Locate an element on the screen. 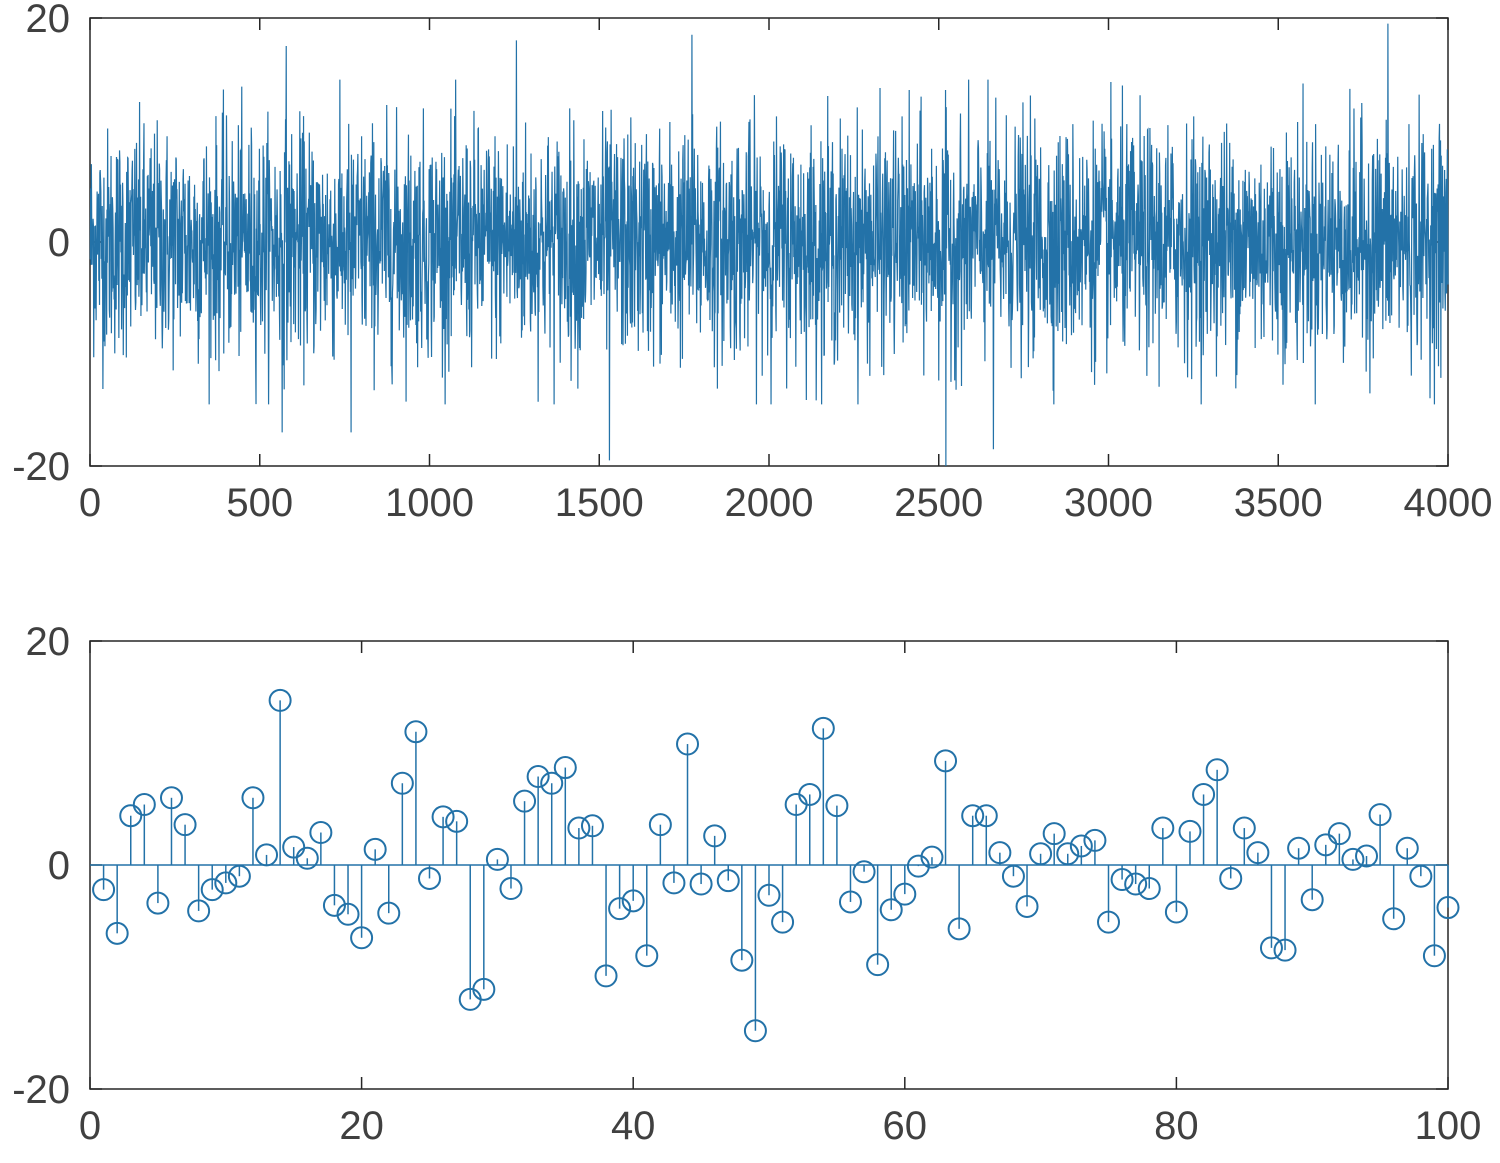  x-tick-label: 100 is located at coordinates (1448, 1126).